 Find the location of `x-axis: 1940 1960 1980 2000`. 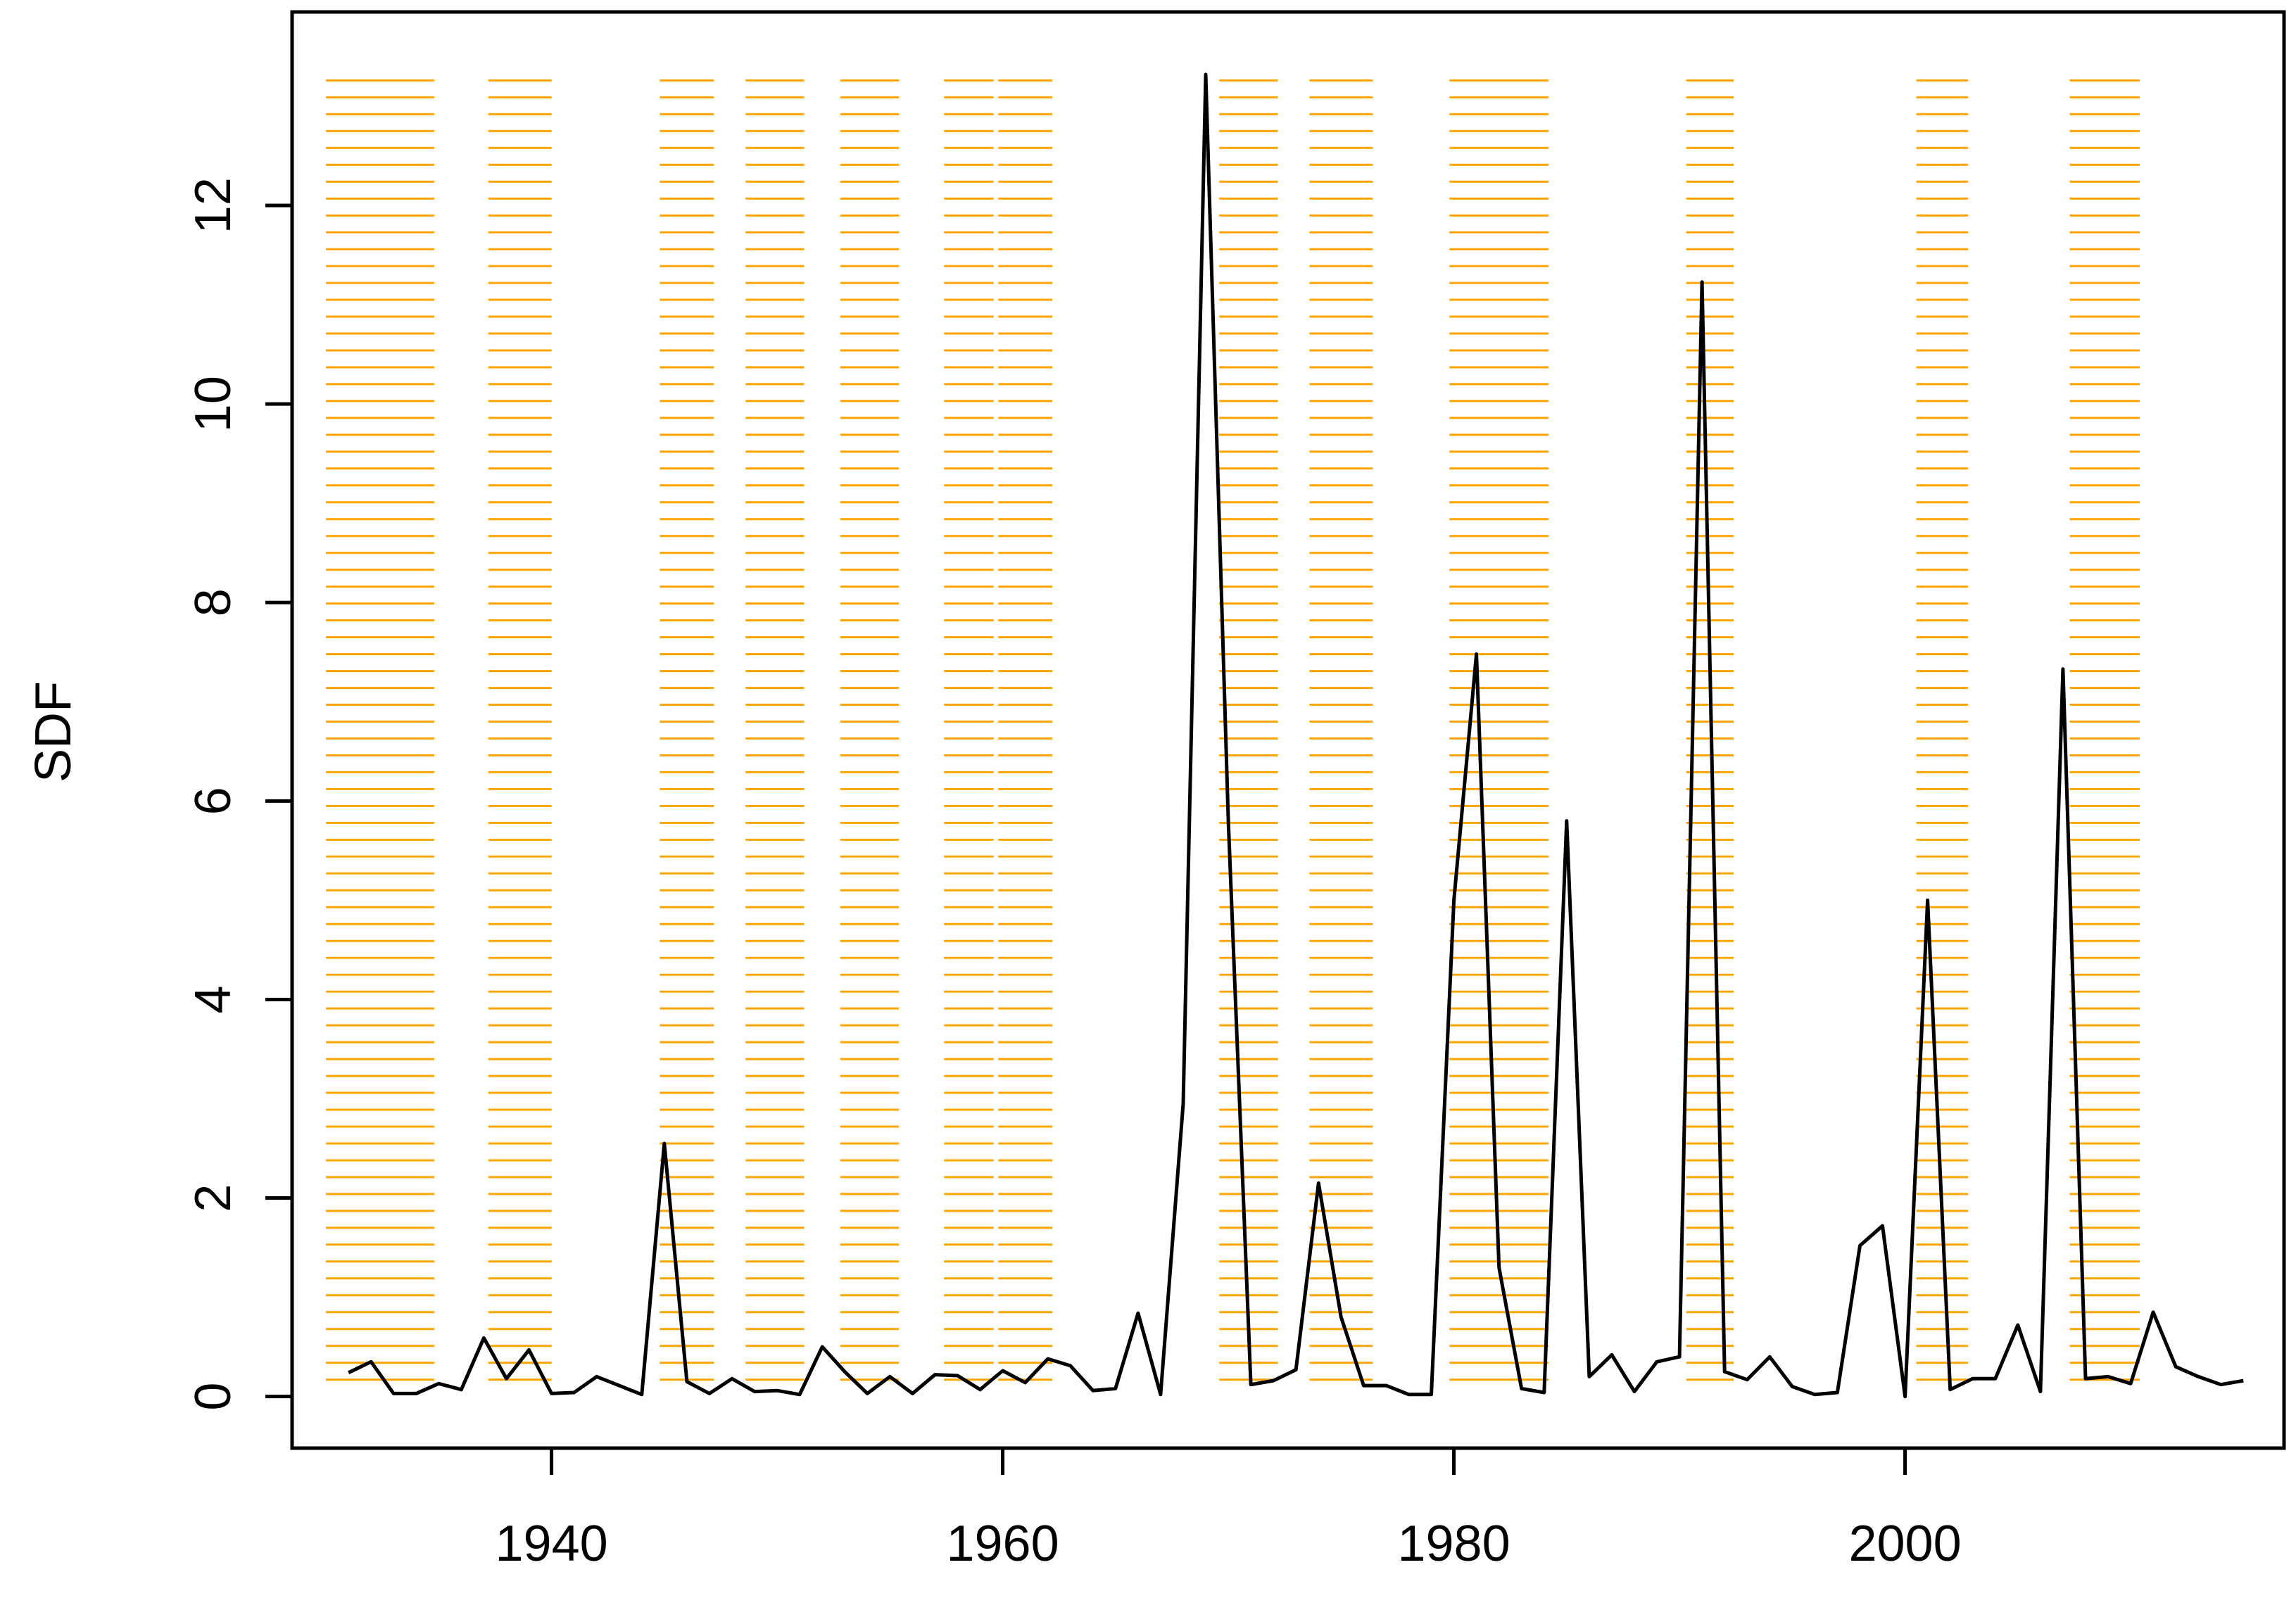

x-axis: 1940 1960 1980 2000 is located at coordinates (1228, 1510).